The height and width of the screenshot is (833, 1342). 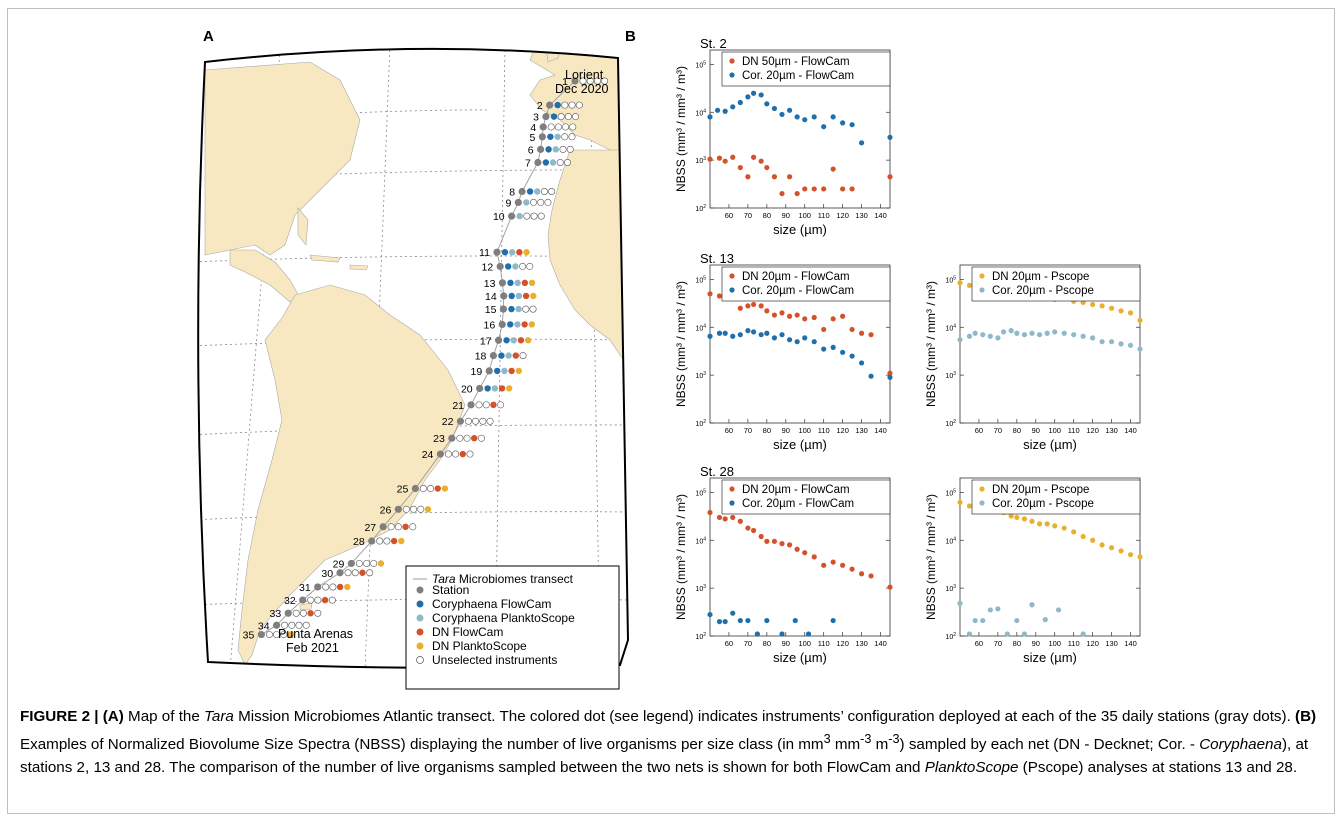 I want to click on station-label: 4, so click(x=533, y=128).